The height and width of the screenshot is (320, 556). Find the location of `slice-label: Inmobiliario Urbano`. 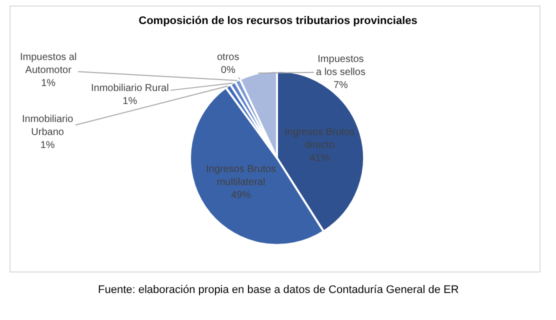

slice-label: Inmobiliario Urbano is located at coordinates (48, 126).